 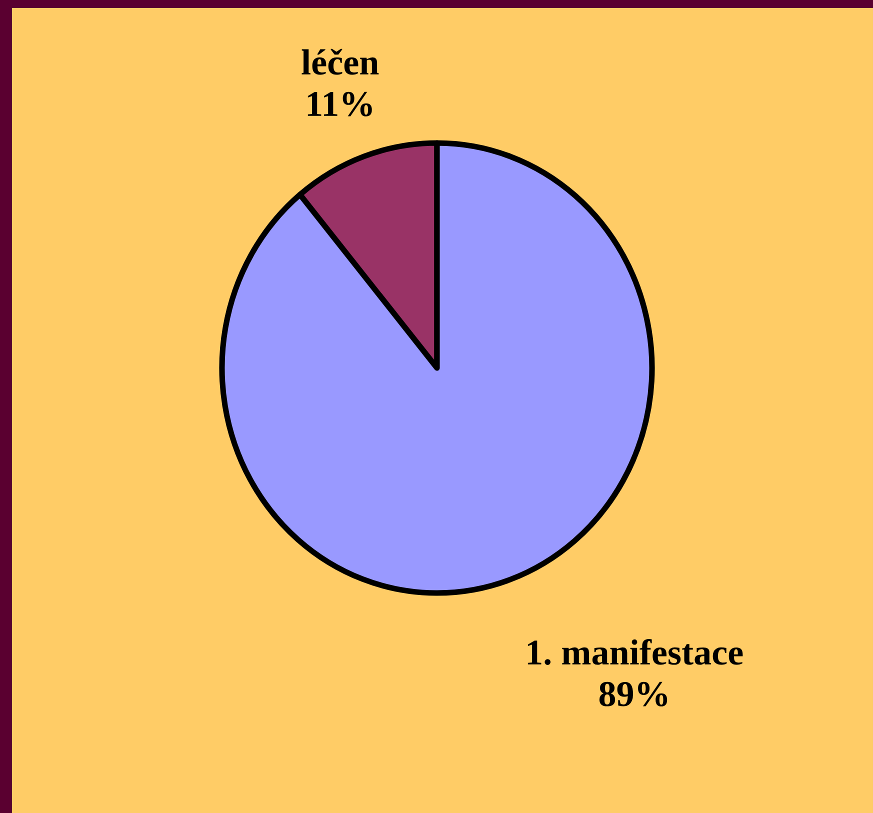 What do you see at coordinates (635, 652) in the screenshot?
I see `slice-label: 1. manifestace` at bounding box center [635, 652].